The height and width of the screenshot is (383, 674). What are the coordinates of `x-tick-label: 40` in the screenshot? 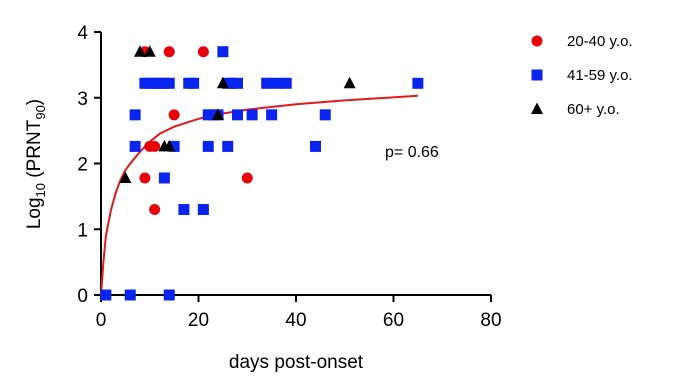 It's located at (295, 320).